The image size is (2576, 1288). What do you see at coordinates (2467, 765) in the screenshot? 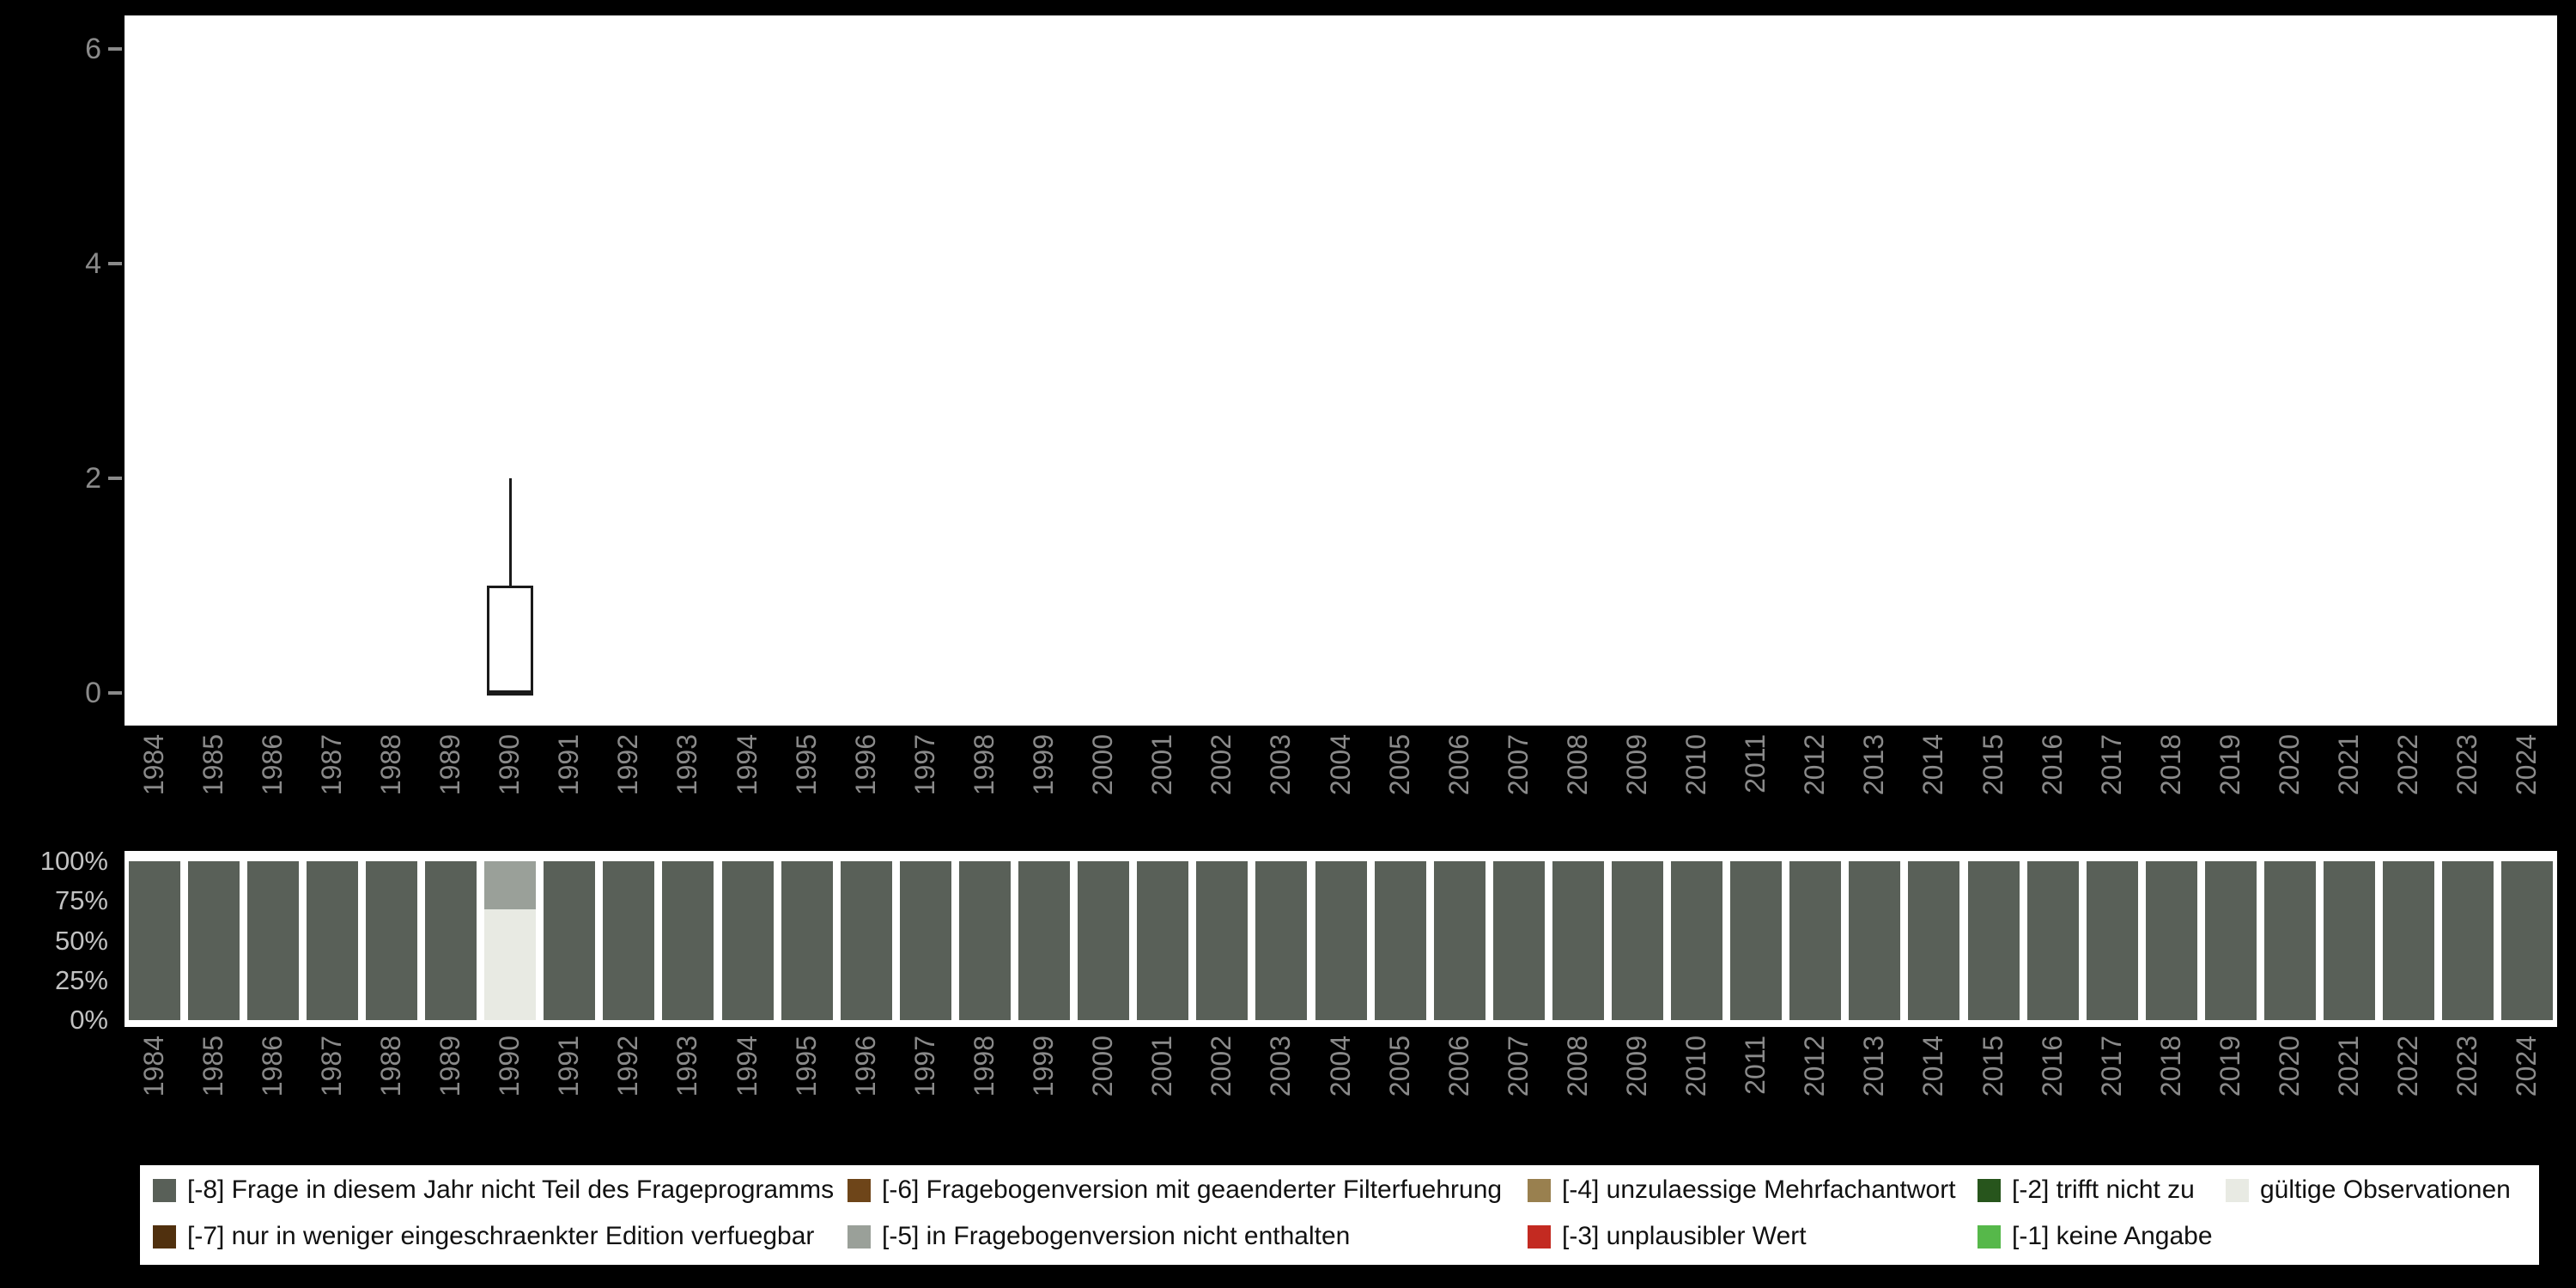
I see `x-axis-year-label: 2023` at bounding box center [2467, 765].